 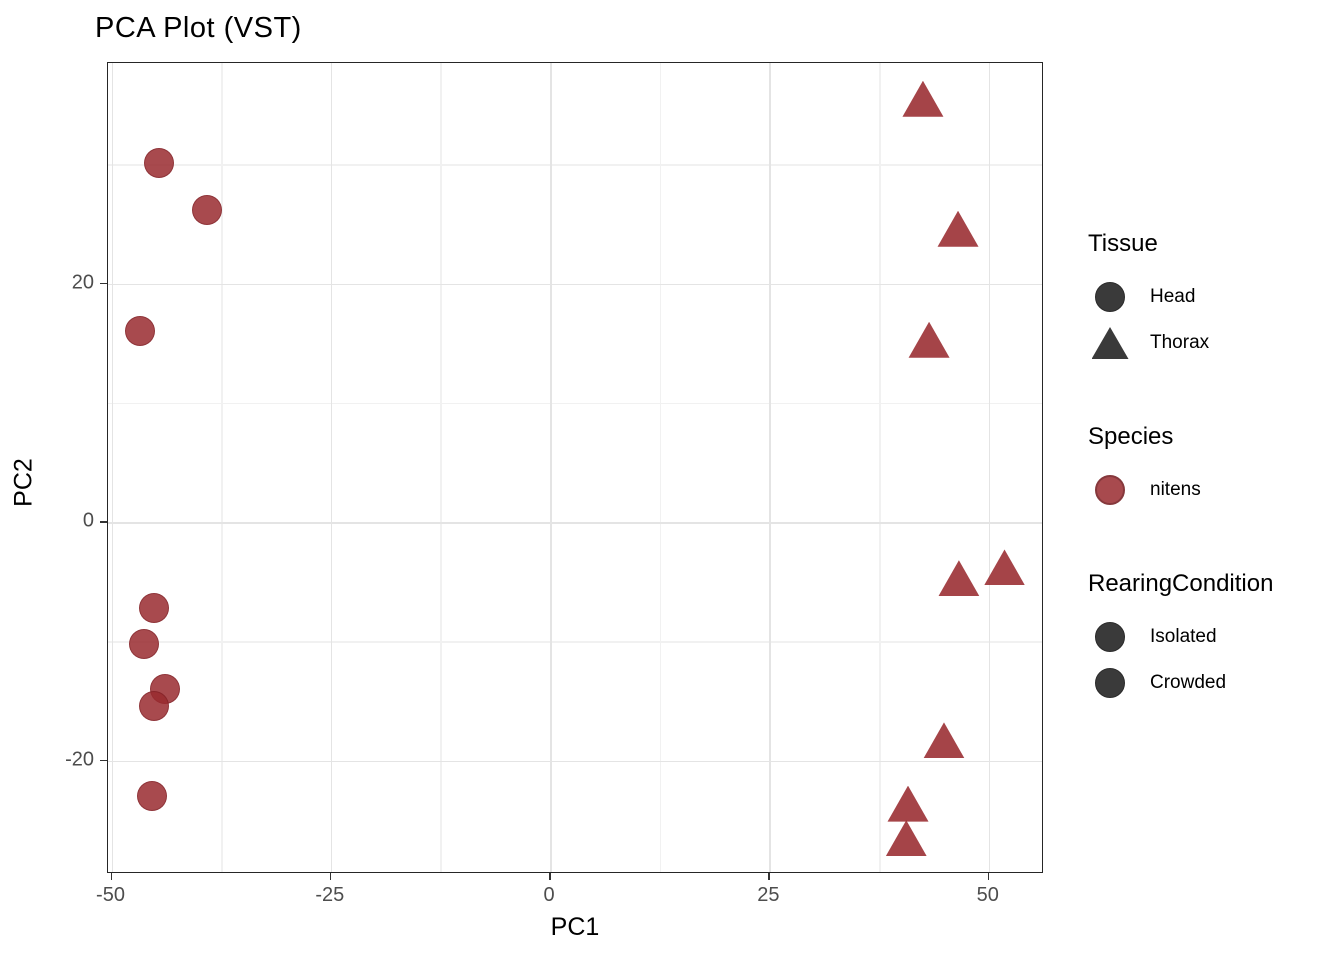 I want to click on legend-group-tissue: Tissue Head Thorax, so click(x=1148, y=298).